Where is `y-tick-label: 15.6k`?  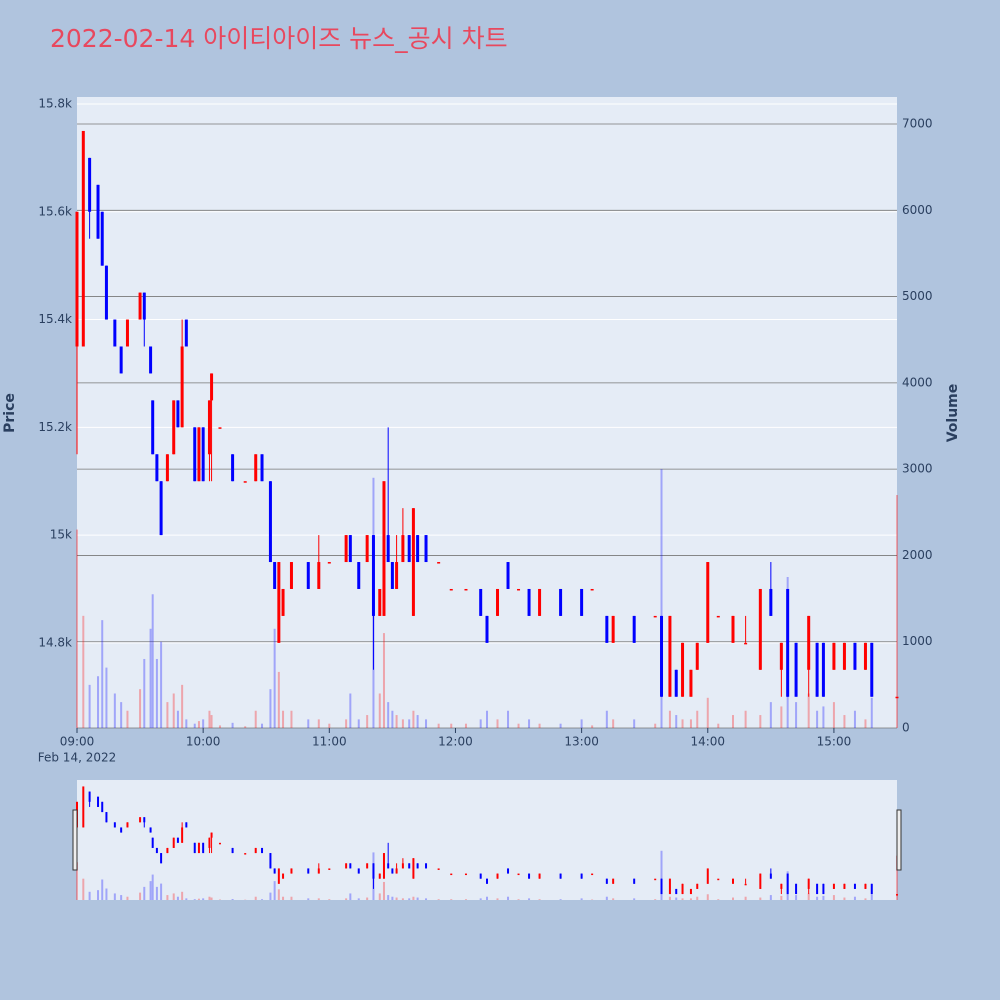
y-tick-label: 15.6k is located at coordinates (55, 211).